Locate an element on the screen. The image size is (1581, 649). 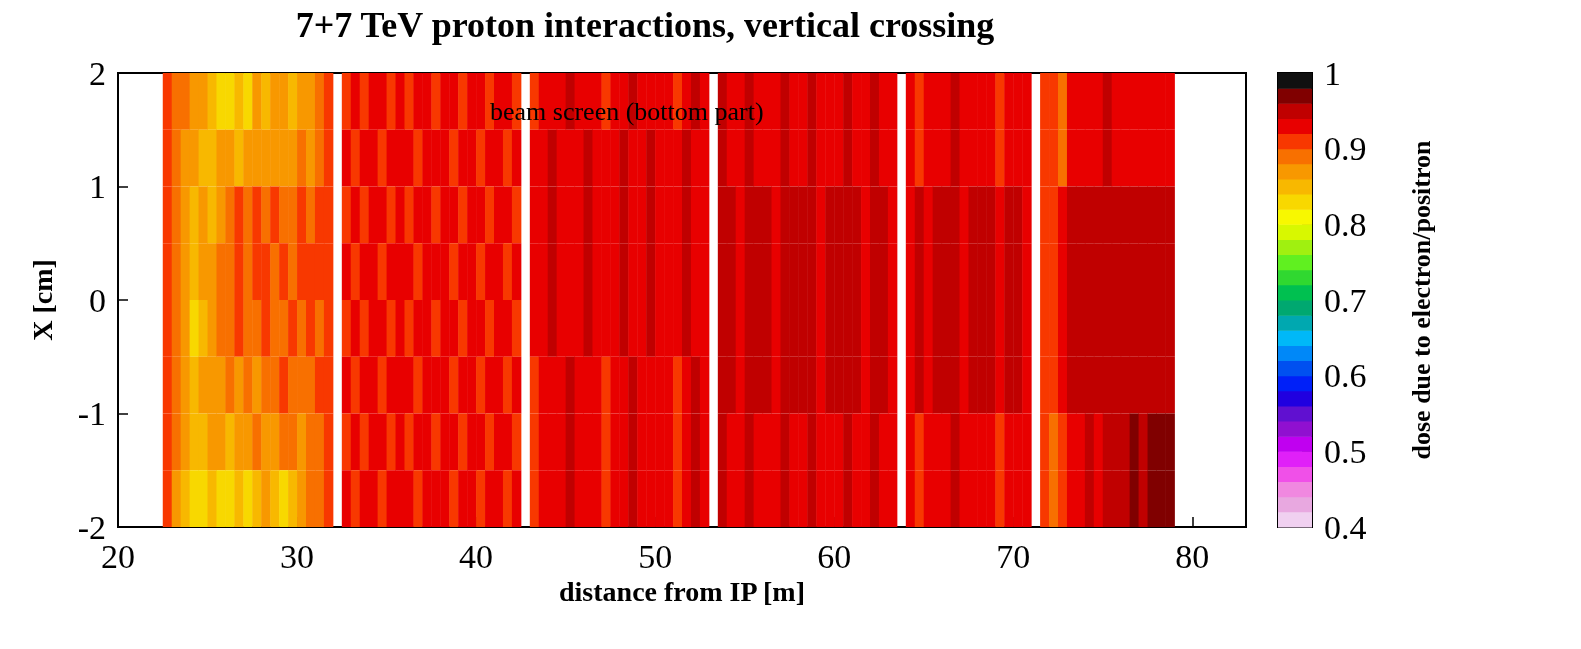
y-tick-label: 2 is located at coordinates (97, 73).